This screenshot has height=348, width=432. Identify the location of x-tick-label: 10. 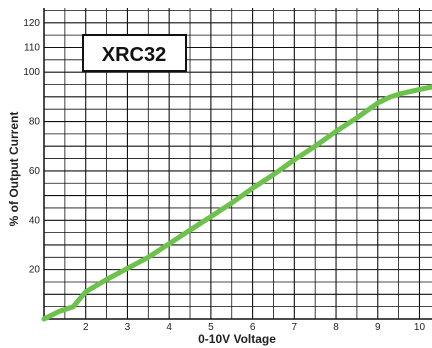
(420, 327).